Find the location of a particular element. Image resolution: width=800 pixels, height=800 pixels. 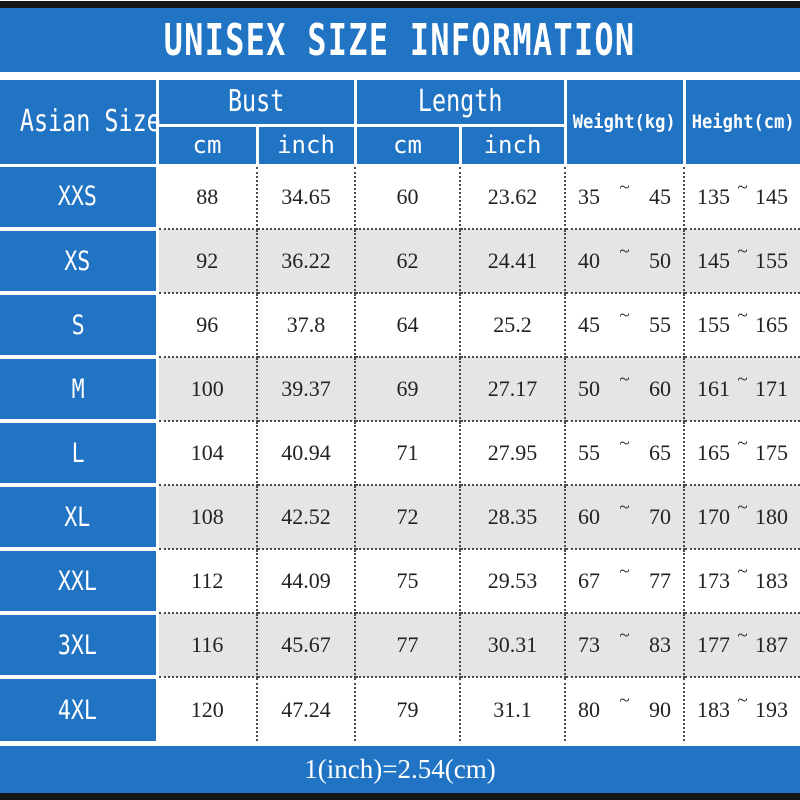

bottom-border-bar is located at coordinates (400, 796).